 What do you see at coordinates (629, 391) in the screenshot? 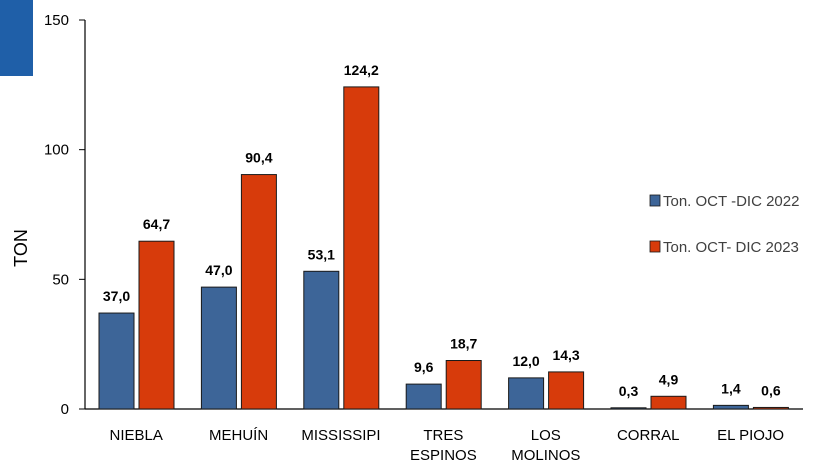
I see `data-label: 0,3` at bounding box center [629, 391].